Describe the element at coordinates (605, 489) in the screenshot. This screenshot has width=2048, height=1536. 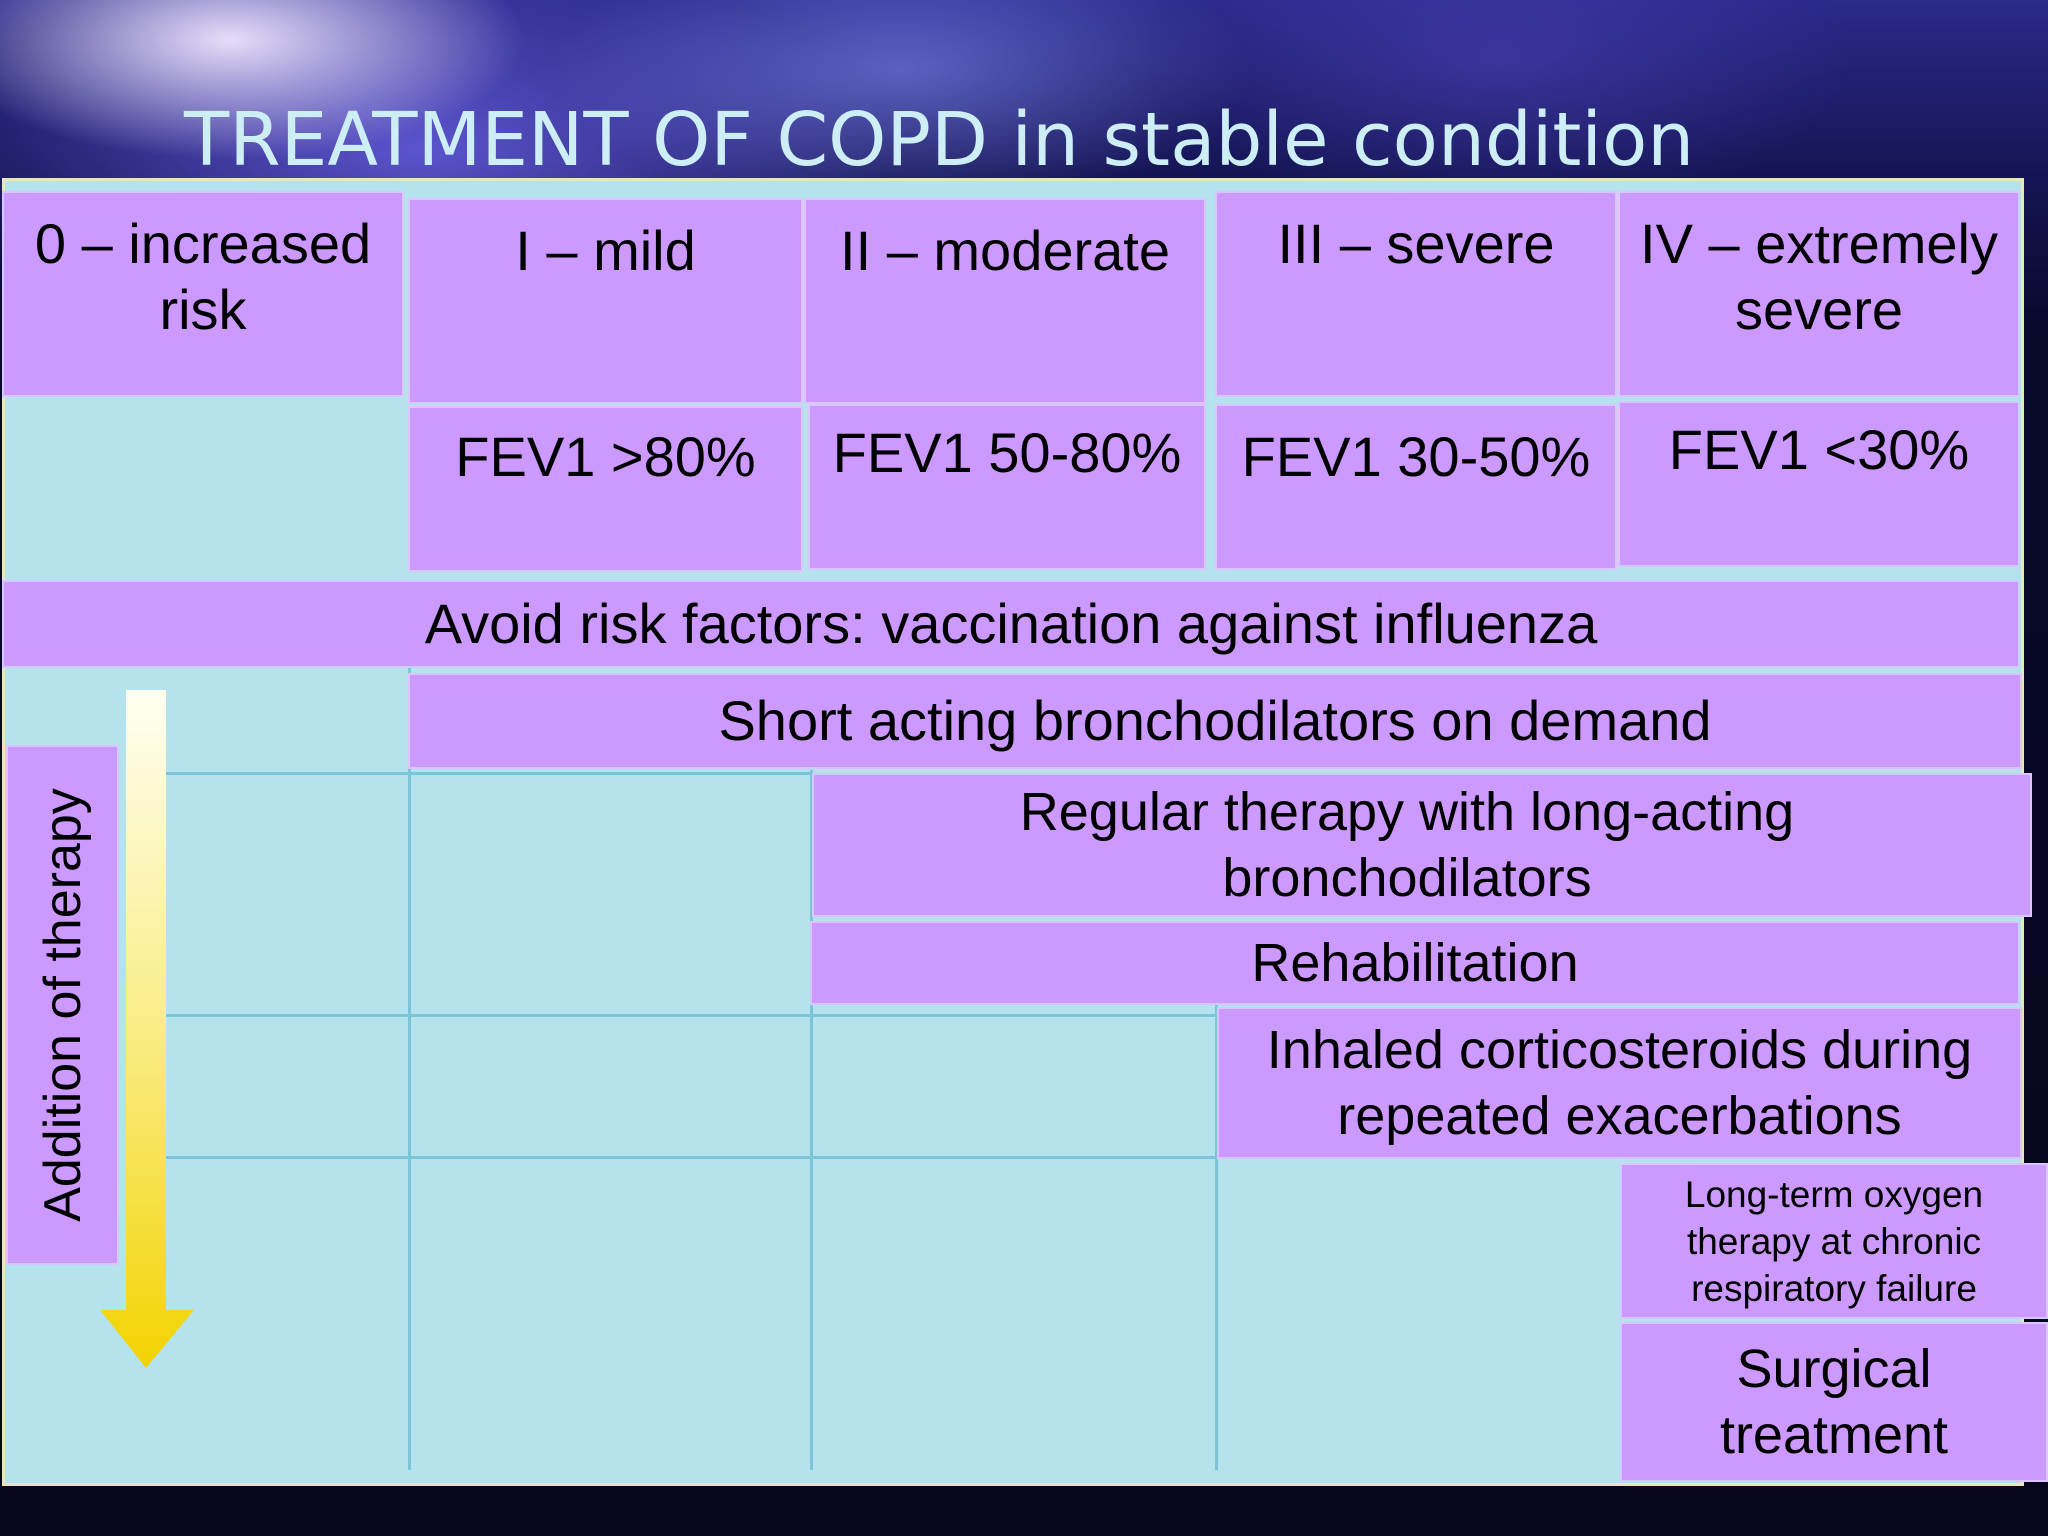
I see `fev1-stage-1: FEV1 >80%` at that location.